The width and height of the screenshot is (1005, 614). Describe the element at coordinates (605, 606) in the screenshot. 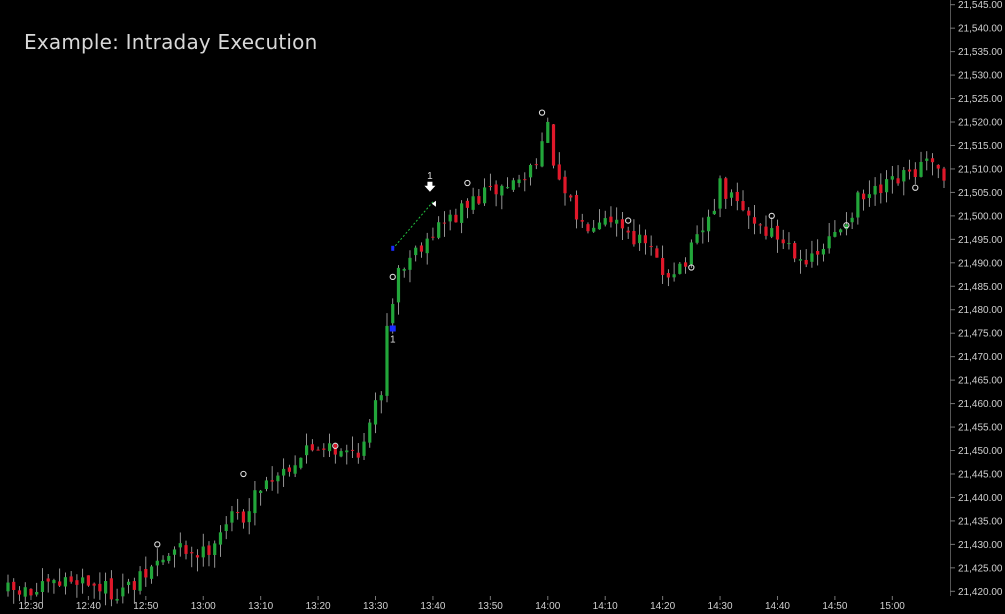

I see `x-tick-label: 14:10` at that location.